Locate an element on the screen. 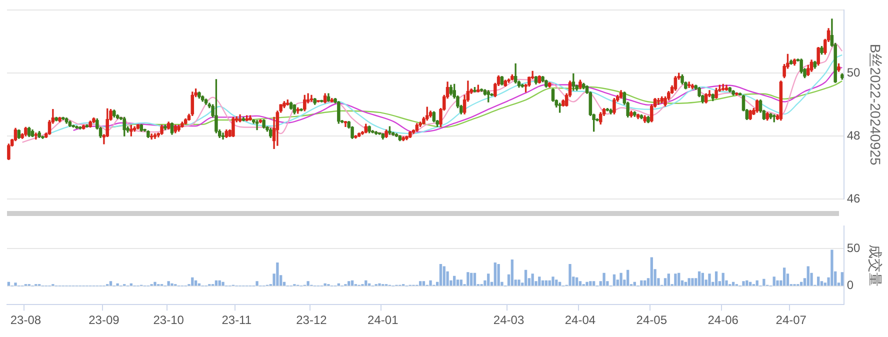  x-tick-label: 24-06 is located at coordinates (723, 320).